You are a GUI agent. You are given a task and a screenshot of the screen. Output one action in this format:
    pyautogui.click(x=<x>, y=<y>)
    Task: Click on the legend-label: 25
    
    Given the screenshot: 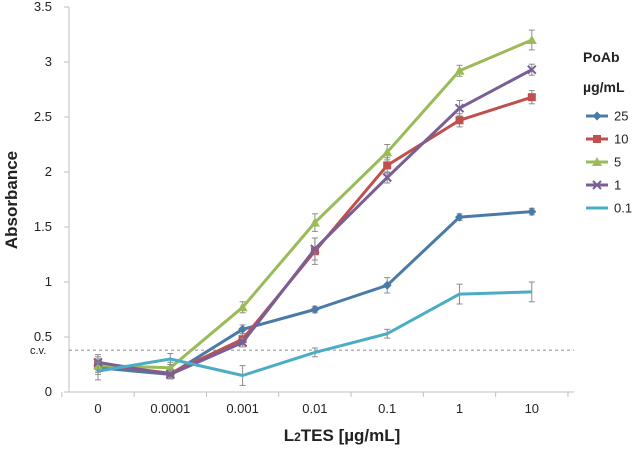 What is the action you would take?
    pyautogui.click(x=621, y=116)
    